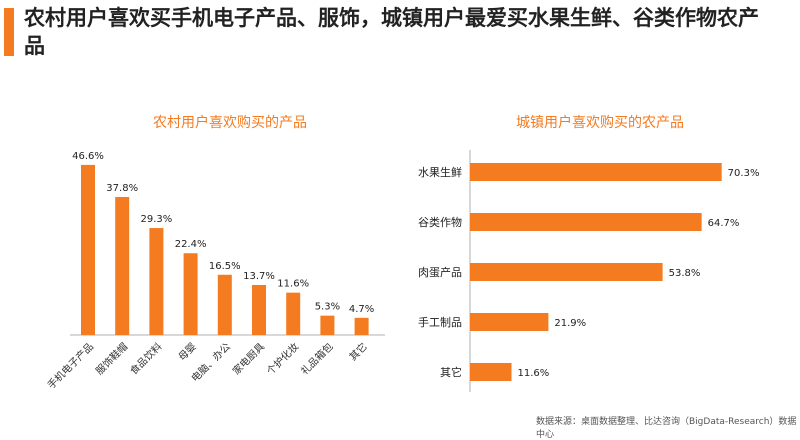  Describe the element at coordinates (88, 156) in the screenshot. I see `data-label: 46.6%` at that location.